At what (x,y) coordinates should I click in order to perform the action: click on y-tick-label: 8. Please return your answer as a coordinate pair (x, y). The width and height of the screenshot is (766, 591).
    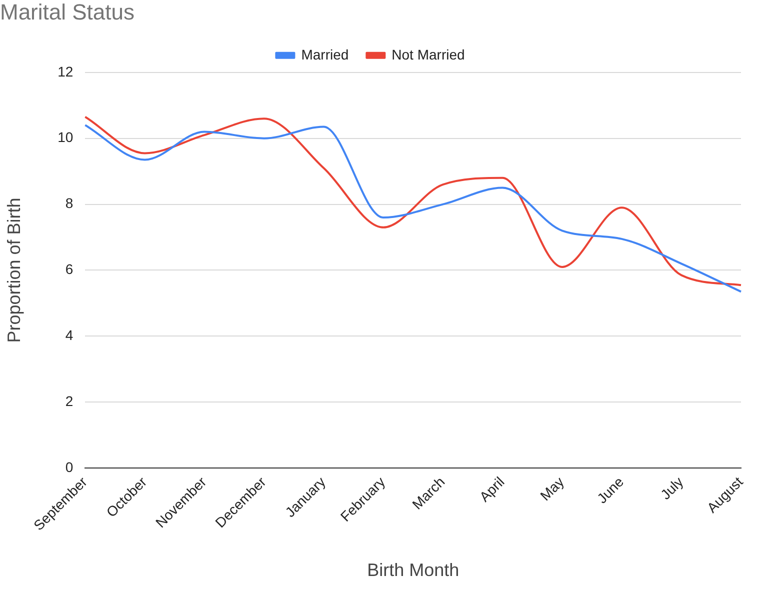
    Looking at the image, I should click on (69, 203).